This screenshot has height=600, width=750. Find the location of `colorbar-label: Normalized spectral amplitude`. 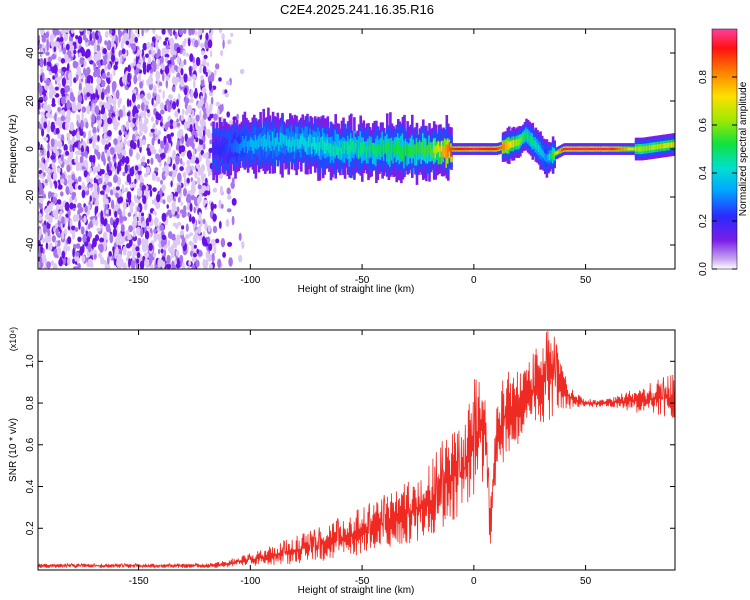

colorbar-label: Normalized spectral amplitude is located at coordinates (743, 148).